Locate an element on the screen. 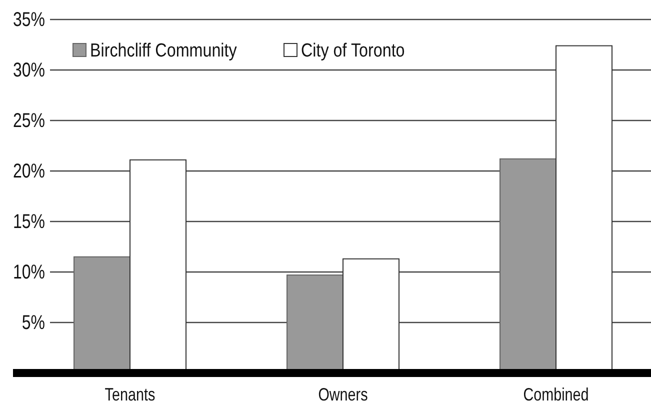 The image size is (651, 409). legend-label: Birchcliff Community is located at coordinates (163, 50).